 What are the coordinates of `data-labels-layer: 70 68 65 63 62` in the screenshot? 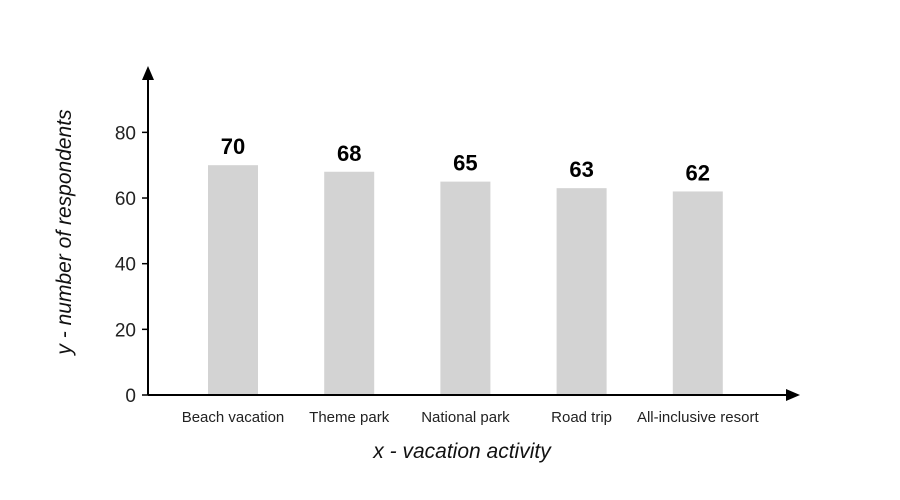 It's located at (465, 159).